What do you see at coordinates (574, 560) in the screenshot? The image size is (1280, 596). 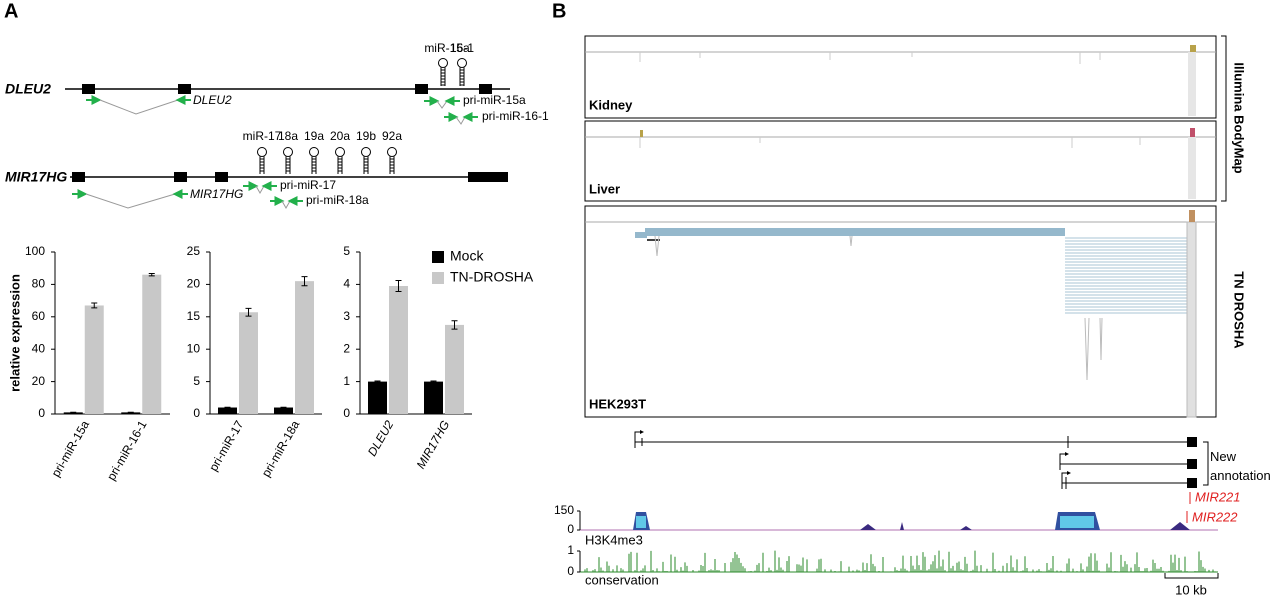 I see `axis: 01` at bounding box center [574, 560].